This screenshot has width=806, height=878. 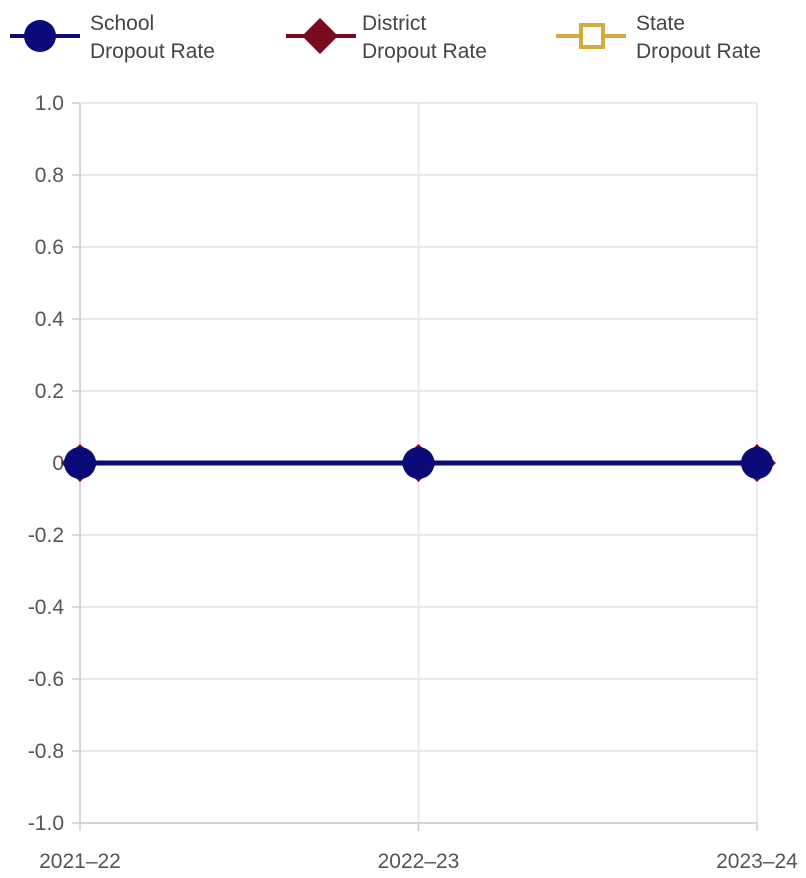 I want to click on legend-label-school: School Dropout Rate, so click(x=152, y=38).